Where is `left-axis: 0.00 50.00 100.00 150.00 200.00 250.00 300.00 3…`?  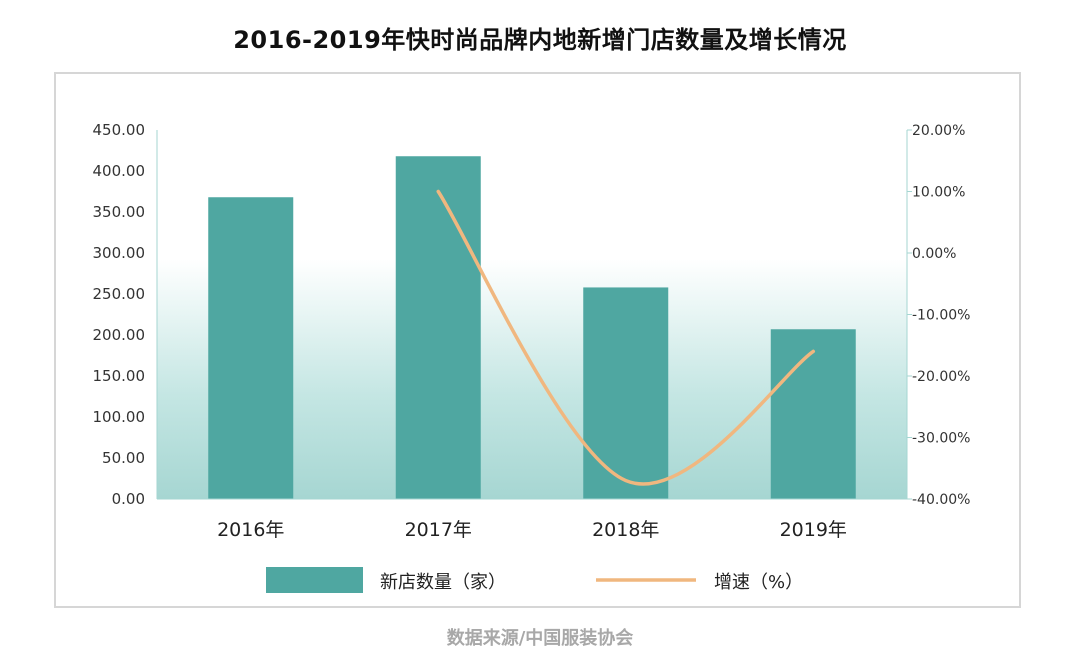
left-axis: 0.00 50.00 100.00 150.00 200.00 250.00 300.00 3… is located at coordinates (125, 314).